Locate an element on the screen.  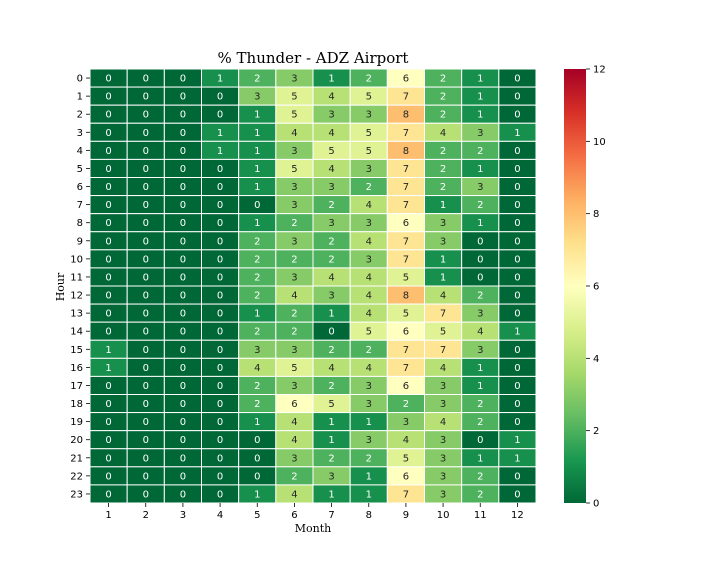
colorbar-tick-label: 4 is located at coordinates (596, 359).